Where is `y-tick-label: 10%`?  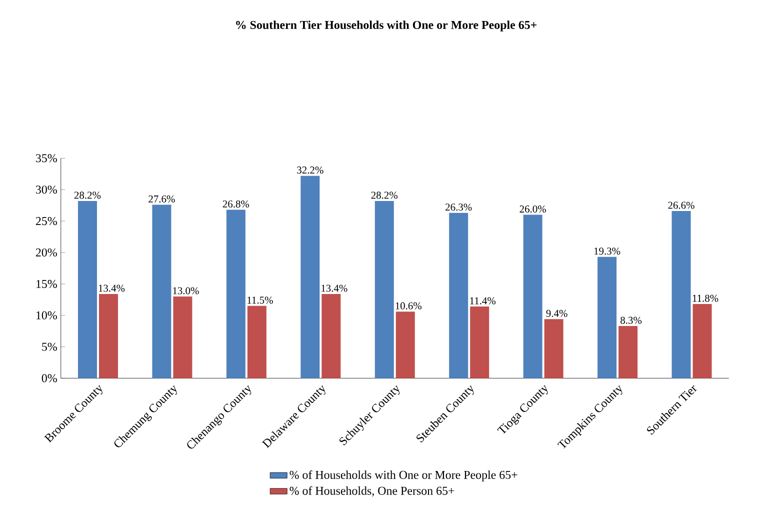 y-tick-label: 10% is located at coordinates (46, 315).